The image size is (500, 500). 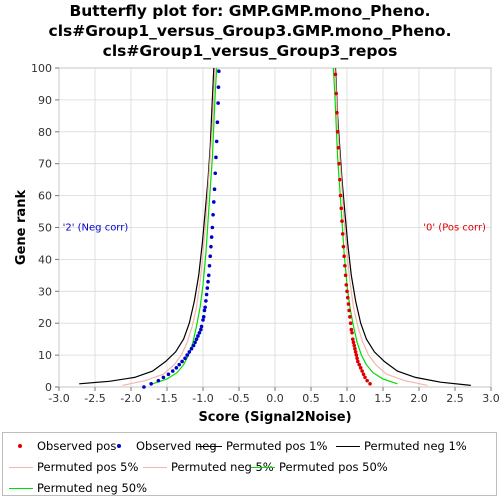 I want to click on chart-title-line-3: cls#Group1_versus_Group3_repos, so click(x=250, y=51).